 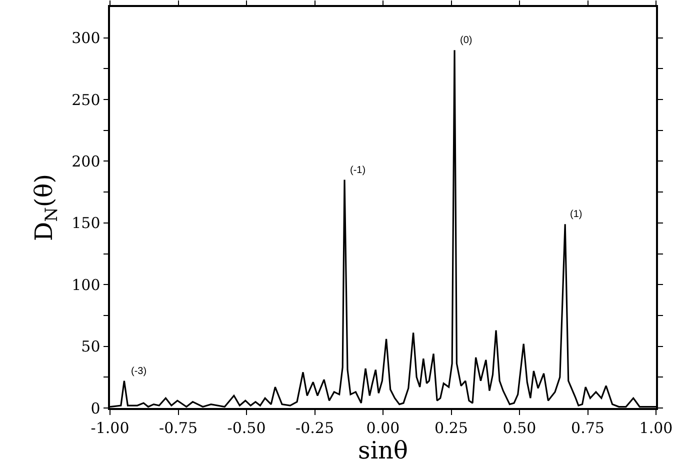 What do you see at coordinates (315, 427) in the screenshot?
I see `x-tick-label: -0.25` at bounding box center [315, 427].